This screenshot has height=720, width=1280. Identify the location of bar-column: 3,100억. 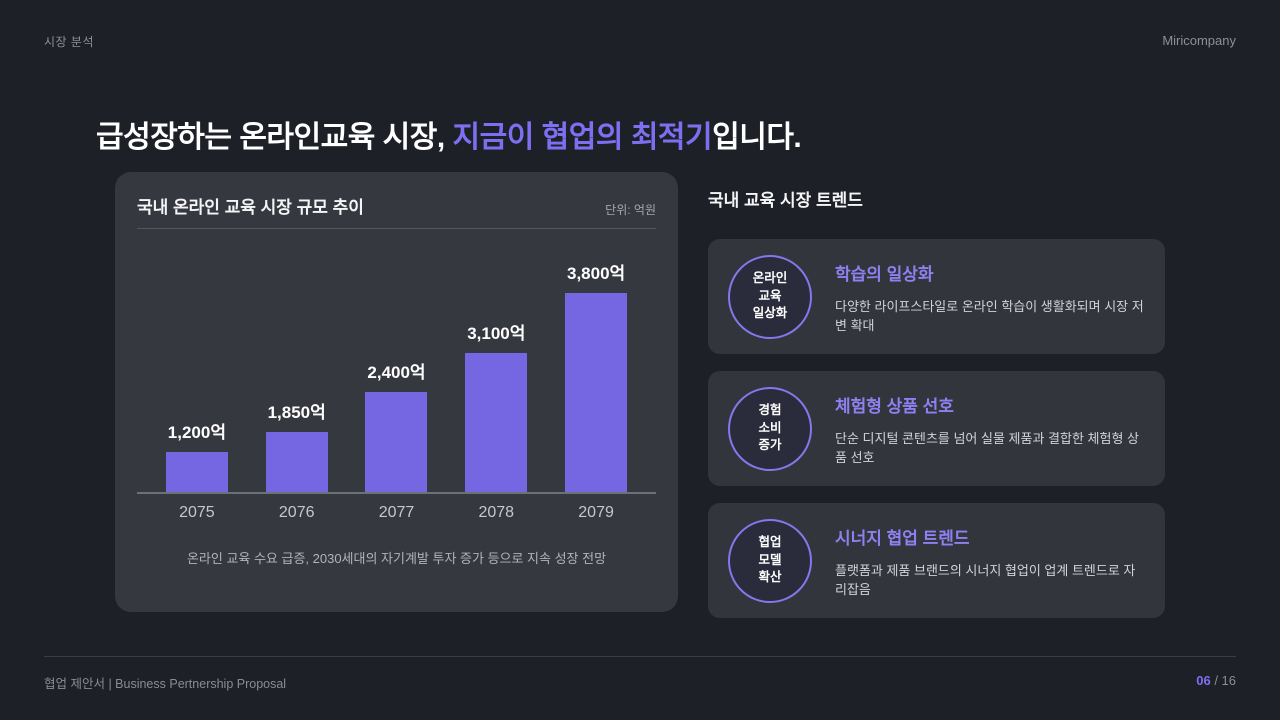
(496, 360).